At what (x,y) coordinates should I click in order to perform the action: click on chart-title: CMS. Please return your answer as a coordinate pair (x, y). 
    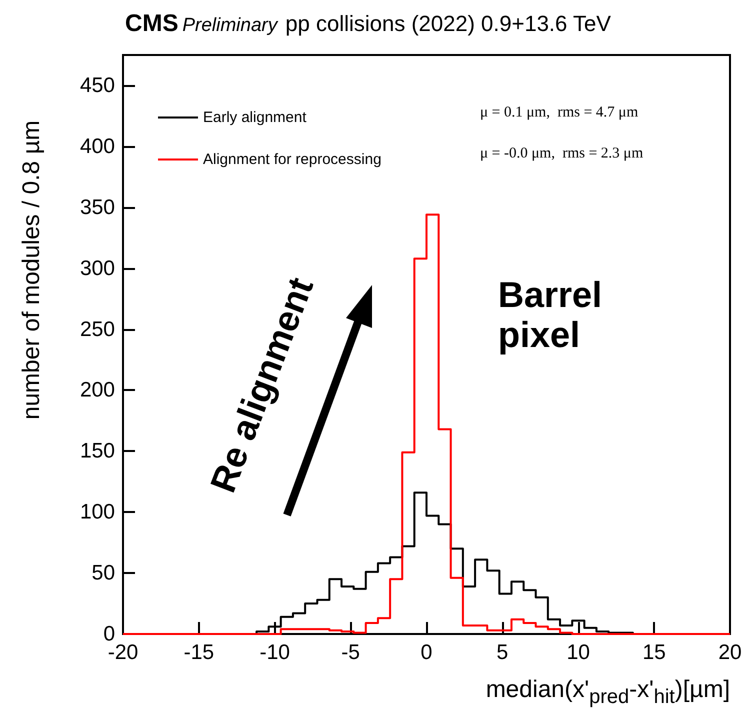
    Looking at the image, I should click on (151, 23).